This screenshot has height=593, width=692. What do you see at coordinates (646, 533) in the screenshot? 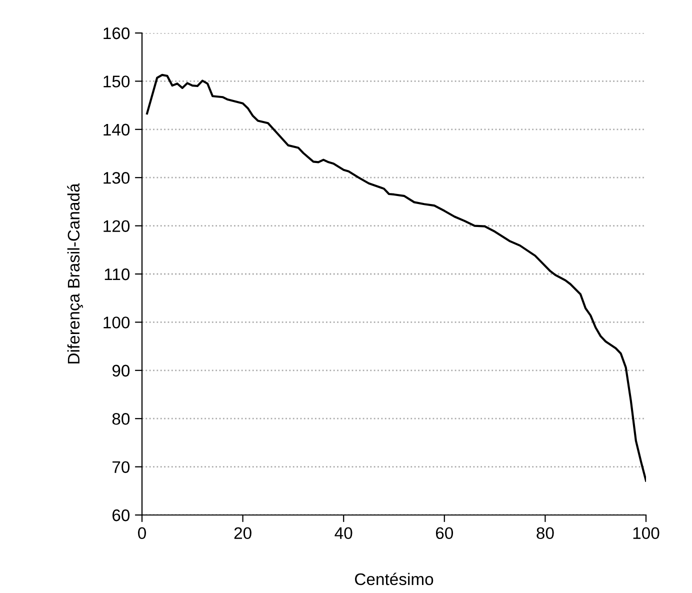
I see `x-tick-label: 100` at bounding box center [646, 533].